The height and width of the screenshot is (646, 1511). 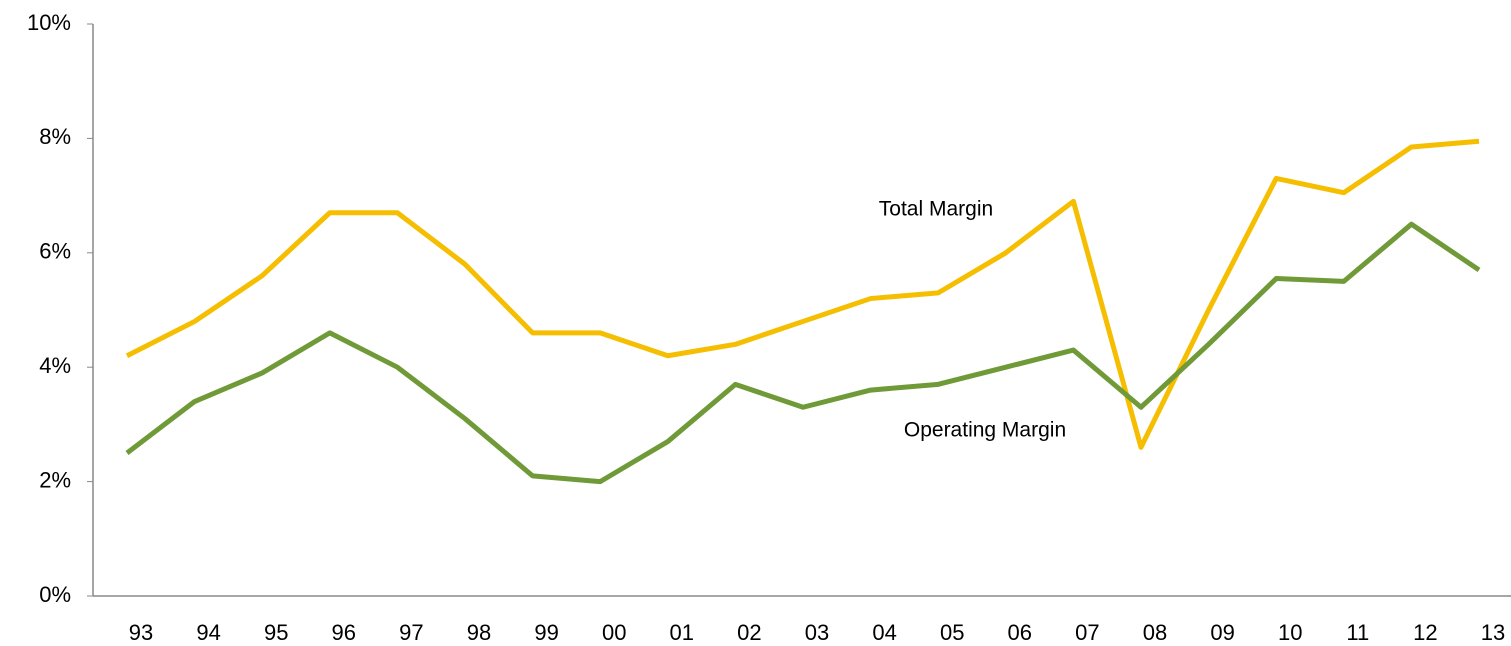 What do you see at coordinates (411, 632) in the screenshot?
I see `x-tick-label: 97` at bounding box center [411, 632].